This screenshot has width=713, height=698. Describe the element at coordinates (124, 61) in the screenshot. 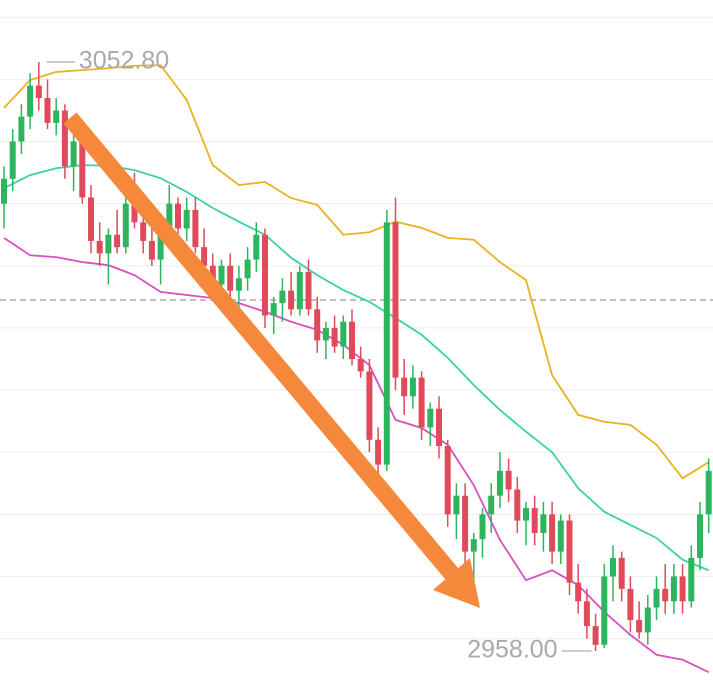

I see `high-label: 3052.80` at that location.